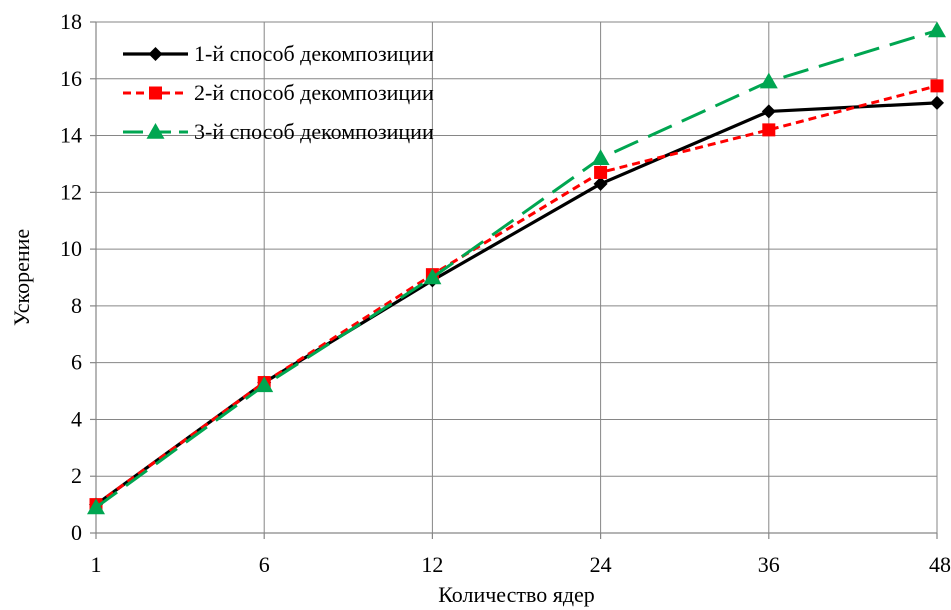 The width and height of the screenshot is (951, 610). What do you see at coordinates (76, 532) in the screenshot?
I see `y-tick-label: 0` at bounding box center [76, 532].